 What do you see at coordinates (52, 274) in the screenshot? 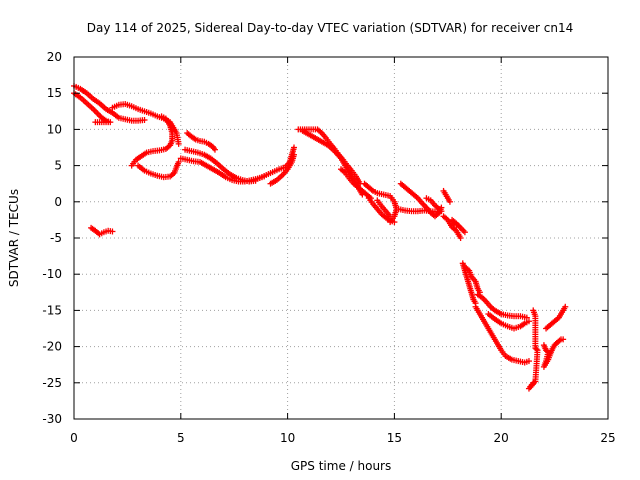
I see `y-tick-label: -10` at bounding box center [52, 274].